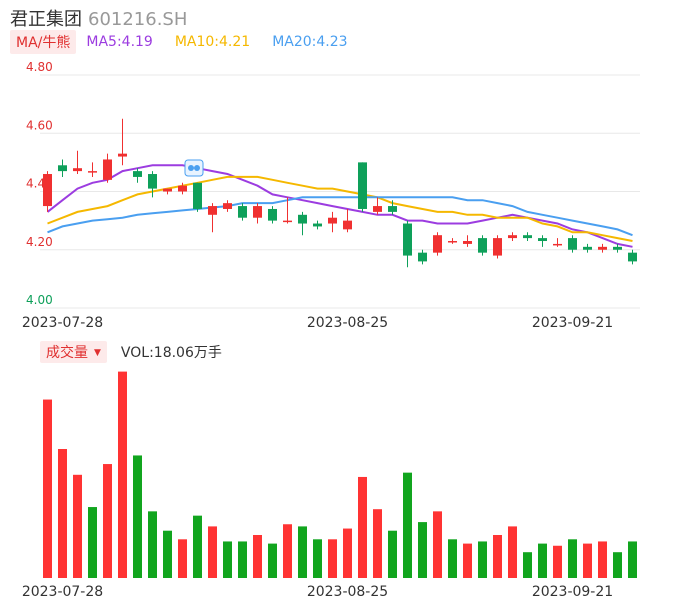  What do you see at coordinates (62, 323) in the screenshot?
I see `x-tick-label: 2023-07-28` at bounding box center [62, 323].